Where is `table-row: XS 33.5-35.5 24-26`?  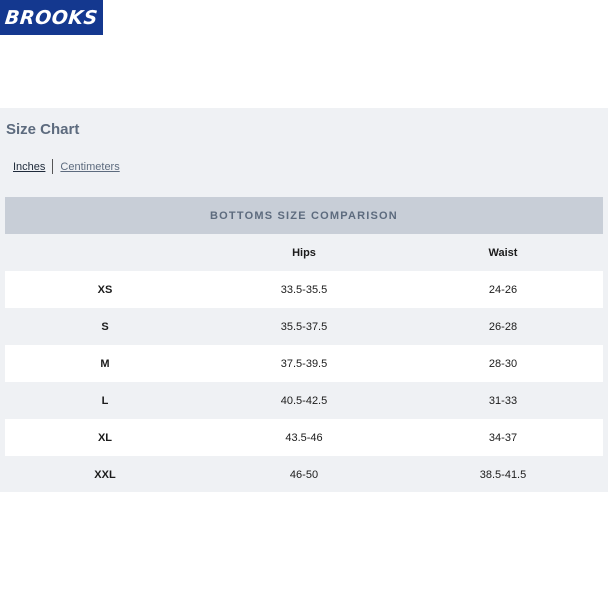 table-row: XS 33.5-35.5 24-26 is located at coordinates (304, 289).